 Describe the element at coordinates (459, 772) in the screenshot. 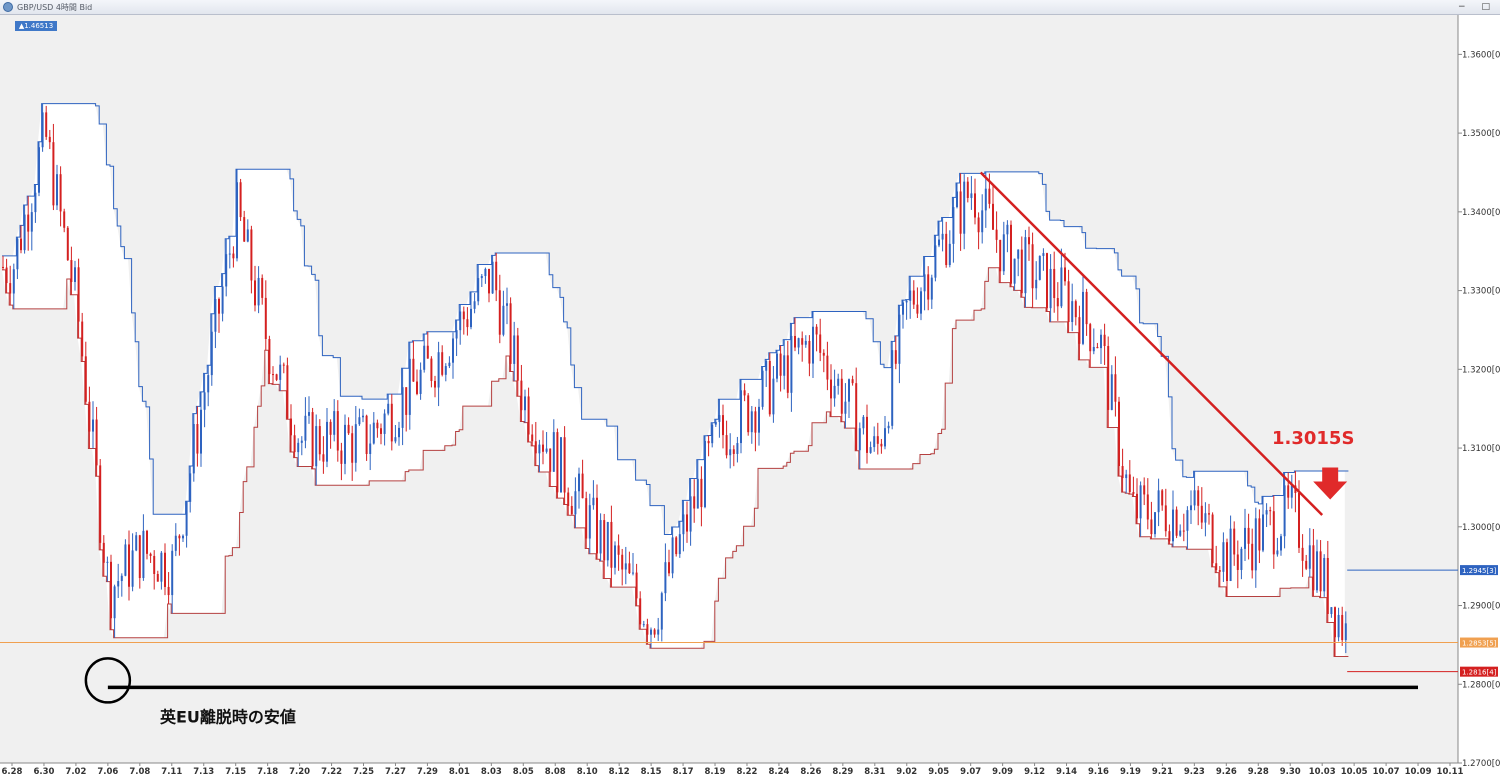

I see `x-tick-label: 8.01` at that location.